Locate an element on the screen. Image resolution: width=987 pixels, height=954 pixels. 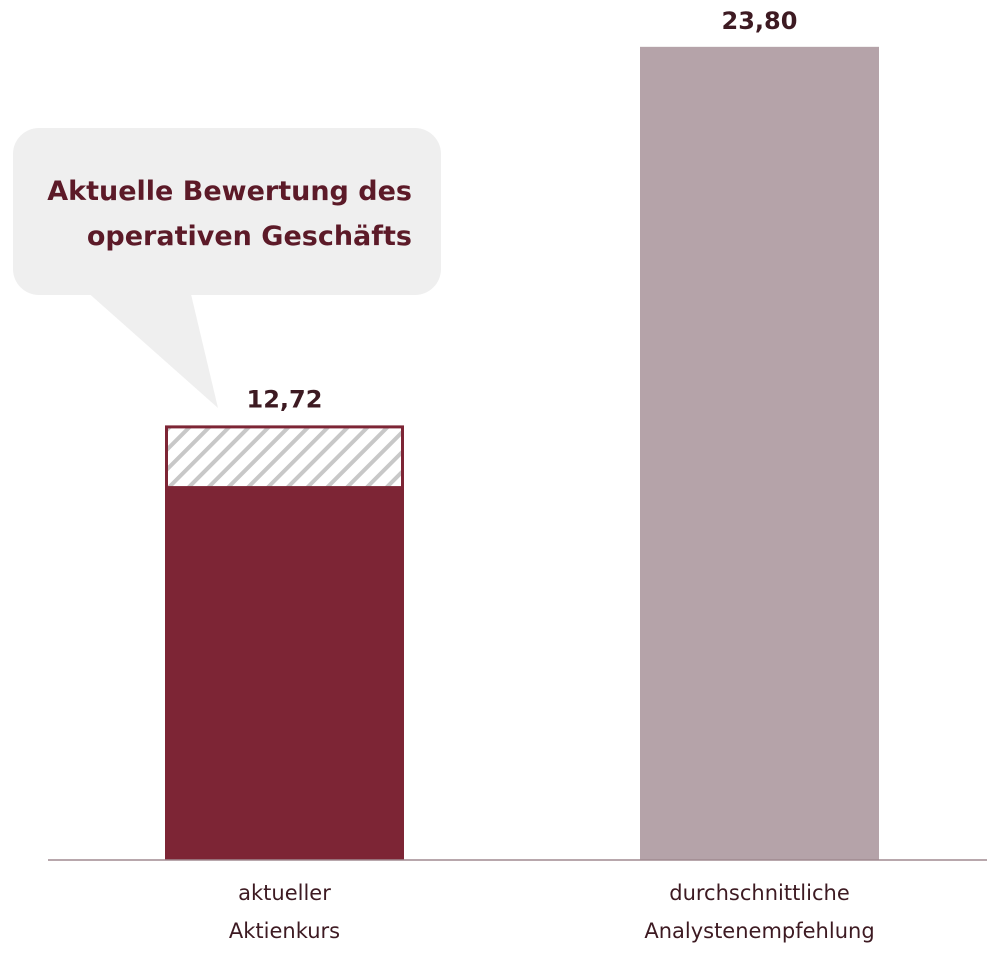
value-label-1: 12,72 is located at coordinates (285, 399).